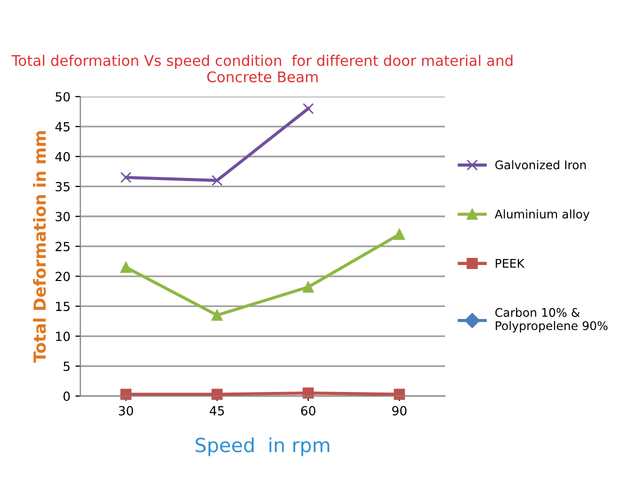 The image size is (618, 483). Describe the element at coordinates (510, 263) in the screenshot. I see `legend-label: PEEK` at that location.